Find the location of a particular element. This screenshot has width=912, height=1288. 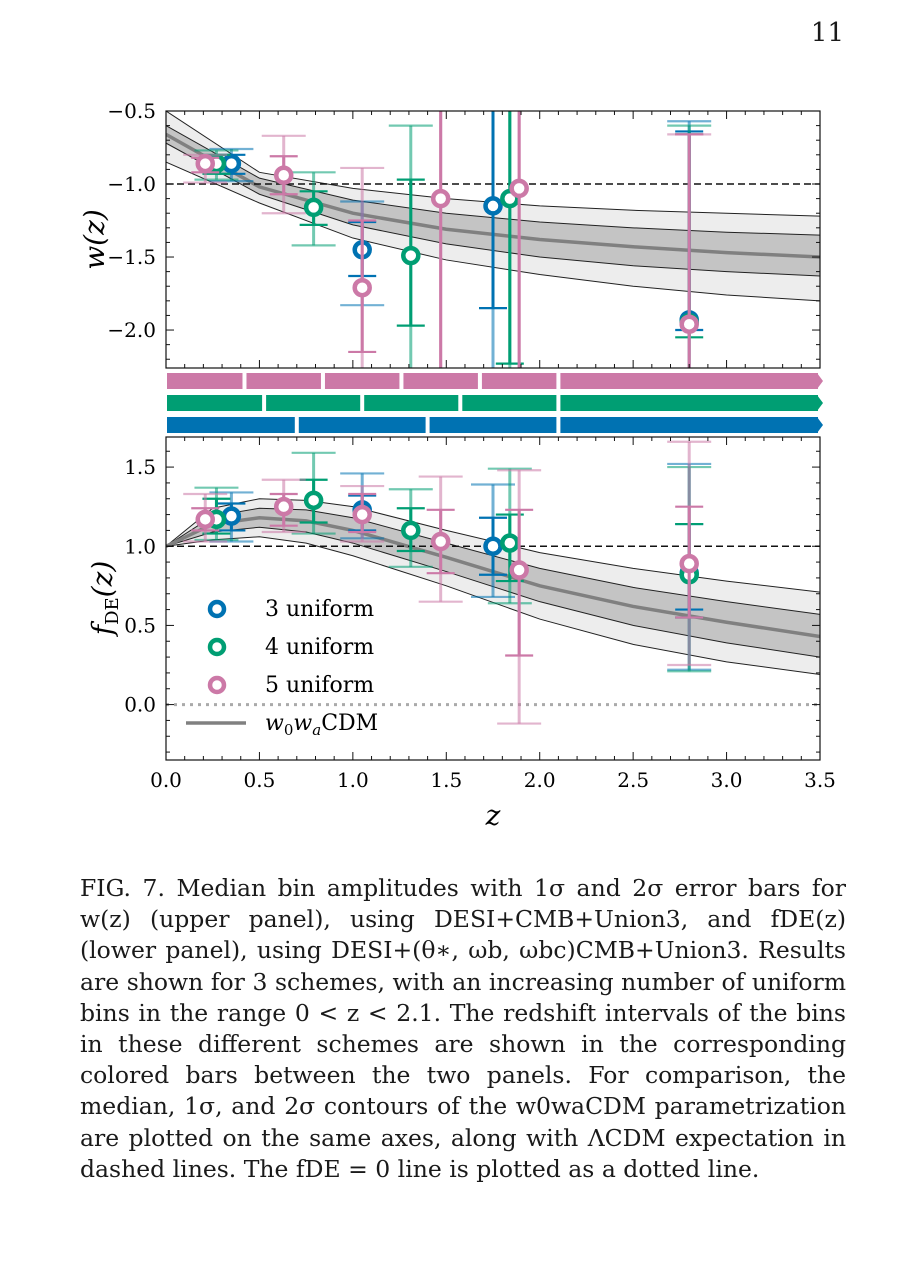

y-tick-label: −1.0 is located at coordinates (131, 184).